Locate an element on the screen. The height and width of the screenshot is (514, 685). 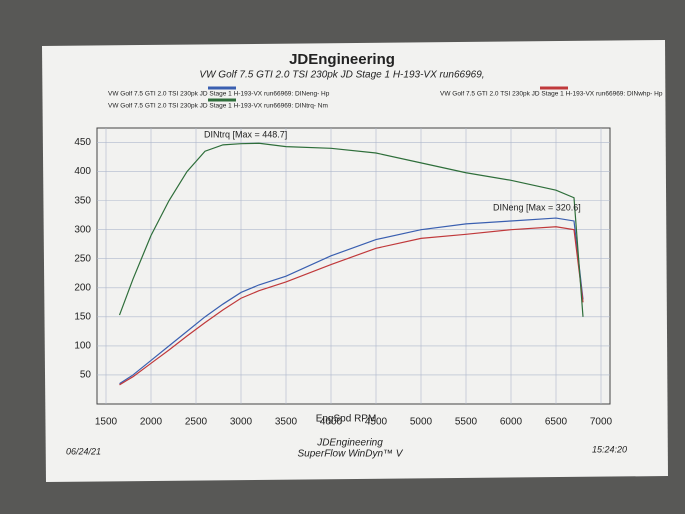
x-tick-label: 7000 is located at coordinates (601, 422).